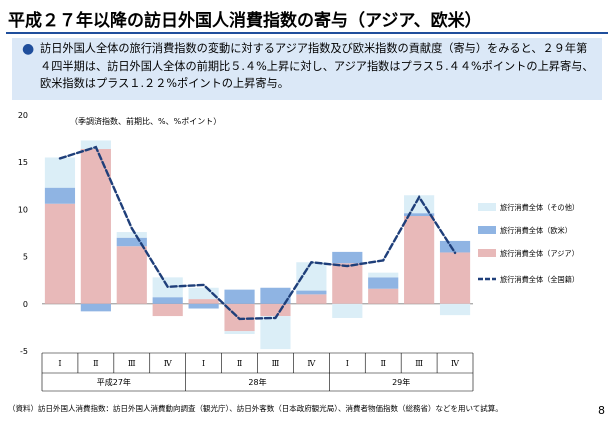 The height and width of the screenshot is (426, 615). Describe the element at coordinates (23, 209) in the screenshot. I see `y-tick-label: 10` at that location.